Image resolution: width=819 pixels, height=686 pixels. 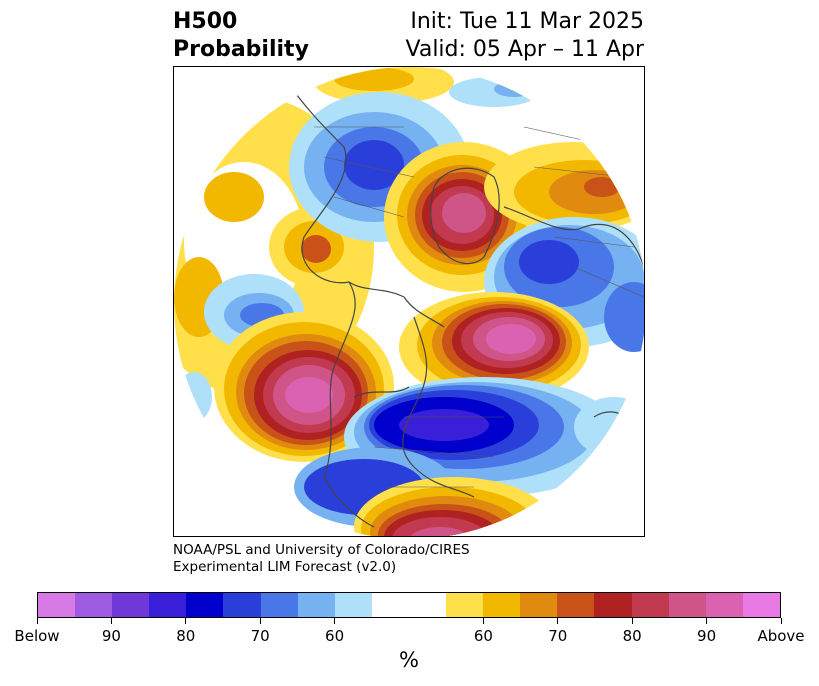 I want to click on positive-anomaly-east-asia, so click(x=494, y=347).